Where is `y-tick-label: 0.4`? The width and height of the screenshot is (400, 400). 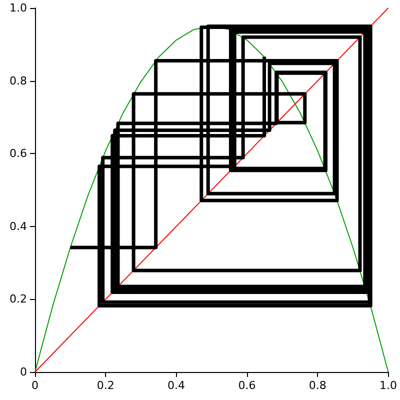
y-tick-label: 0.4 is located at coordinates (18, 226).